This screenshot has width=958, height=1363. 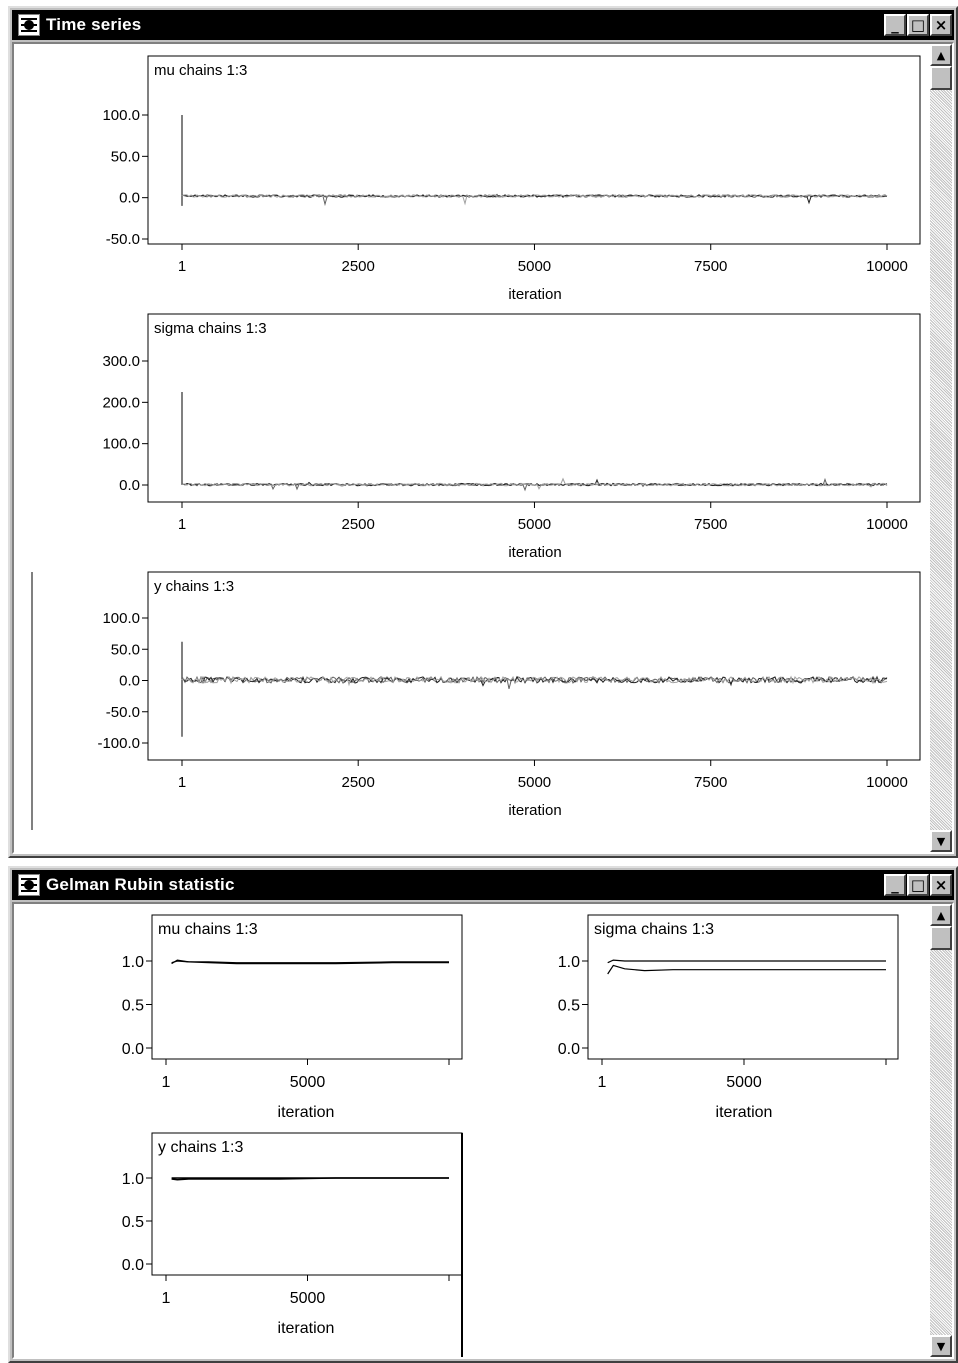 I want to click on window-title: Time series, so click(x=94, y=24).